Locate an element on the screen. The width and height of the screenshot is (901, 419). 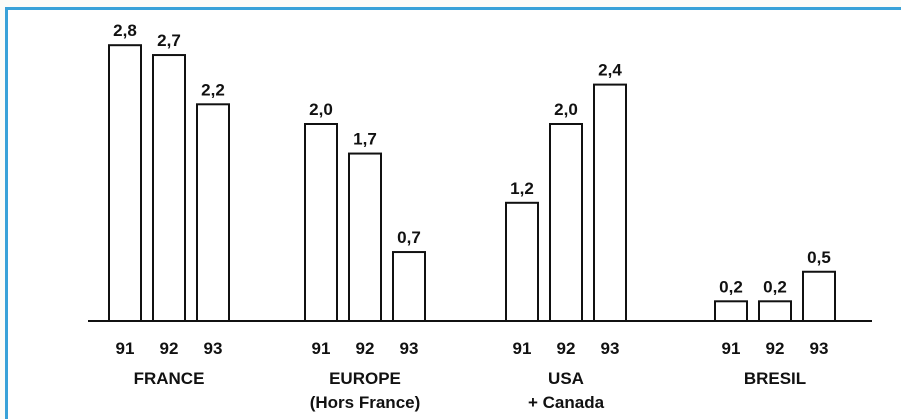
group-label: FRANCE is located at coordinates (169, 378).